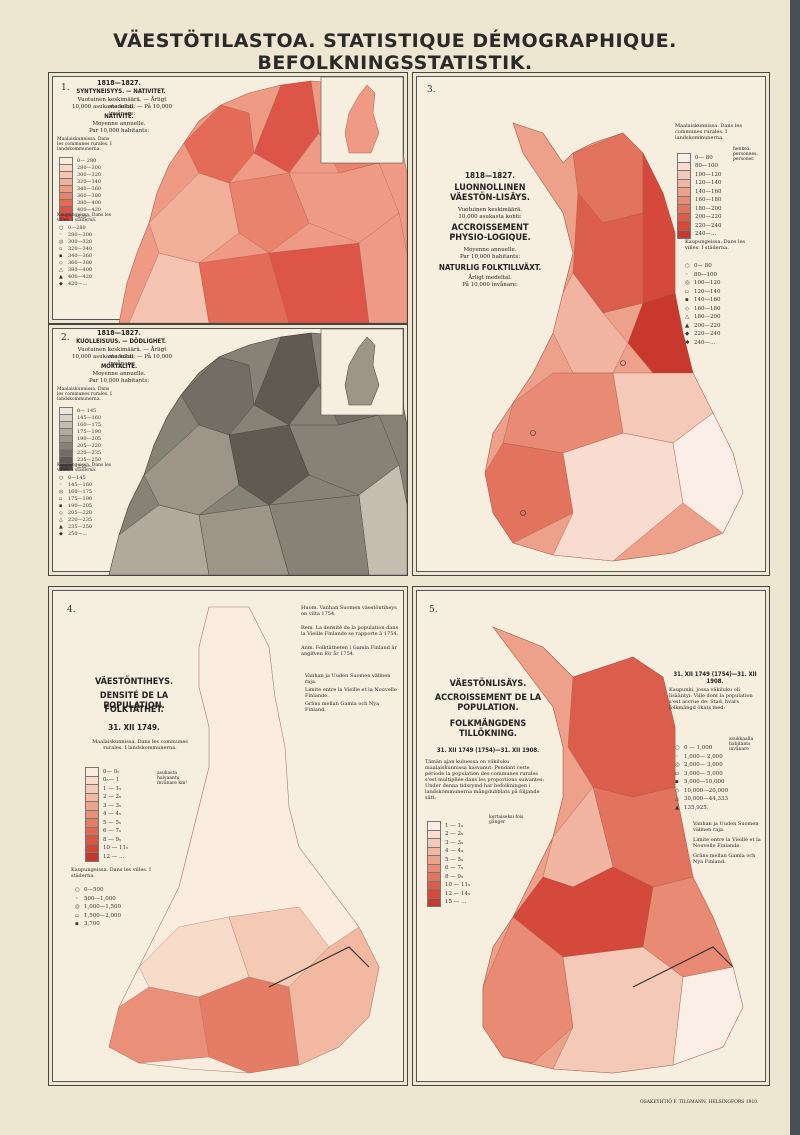 This screenshot has width=800, height=1135. I want to click on city-legend-label: 1,000—1,500, so click(102, 907).